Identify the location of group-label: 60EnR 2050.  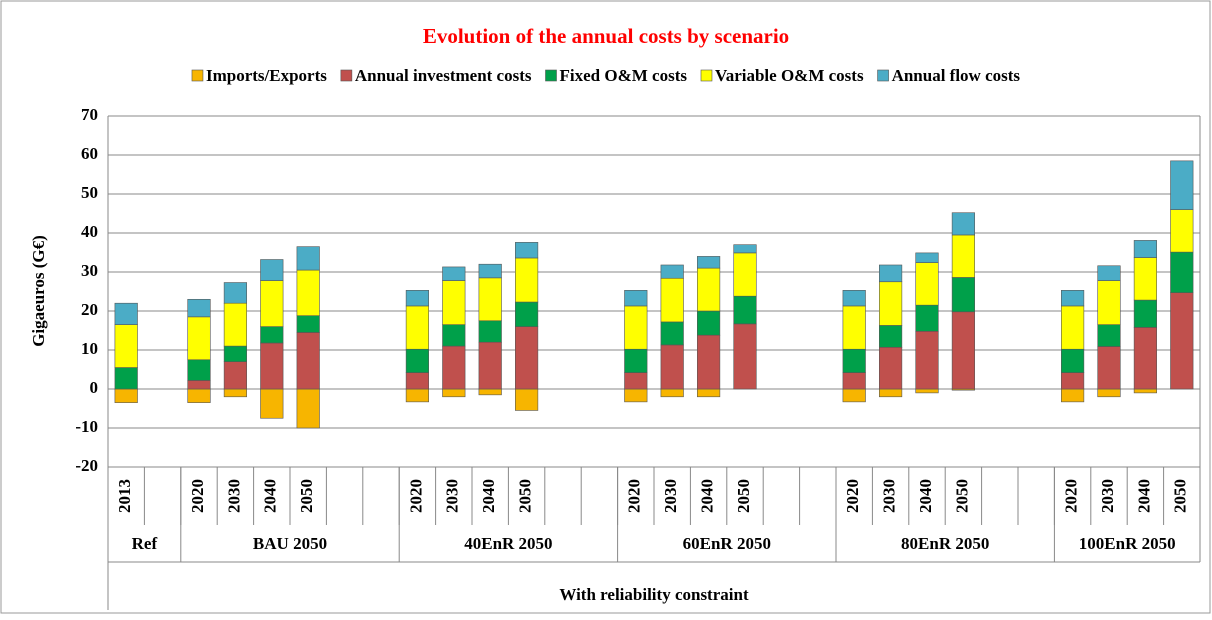
(727, 543).